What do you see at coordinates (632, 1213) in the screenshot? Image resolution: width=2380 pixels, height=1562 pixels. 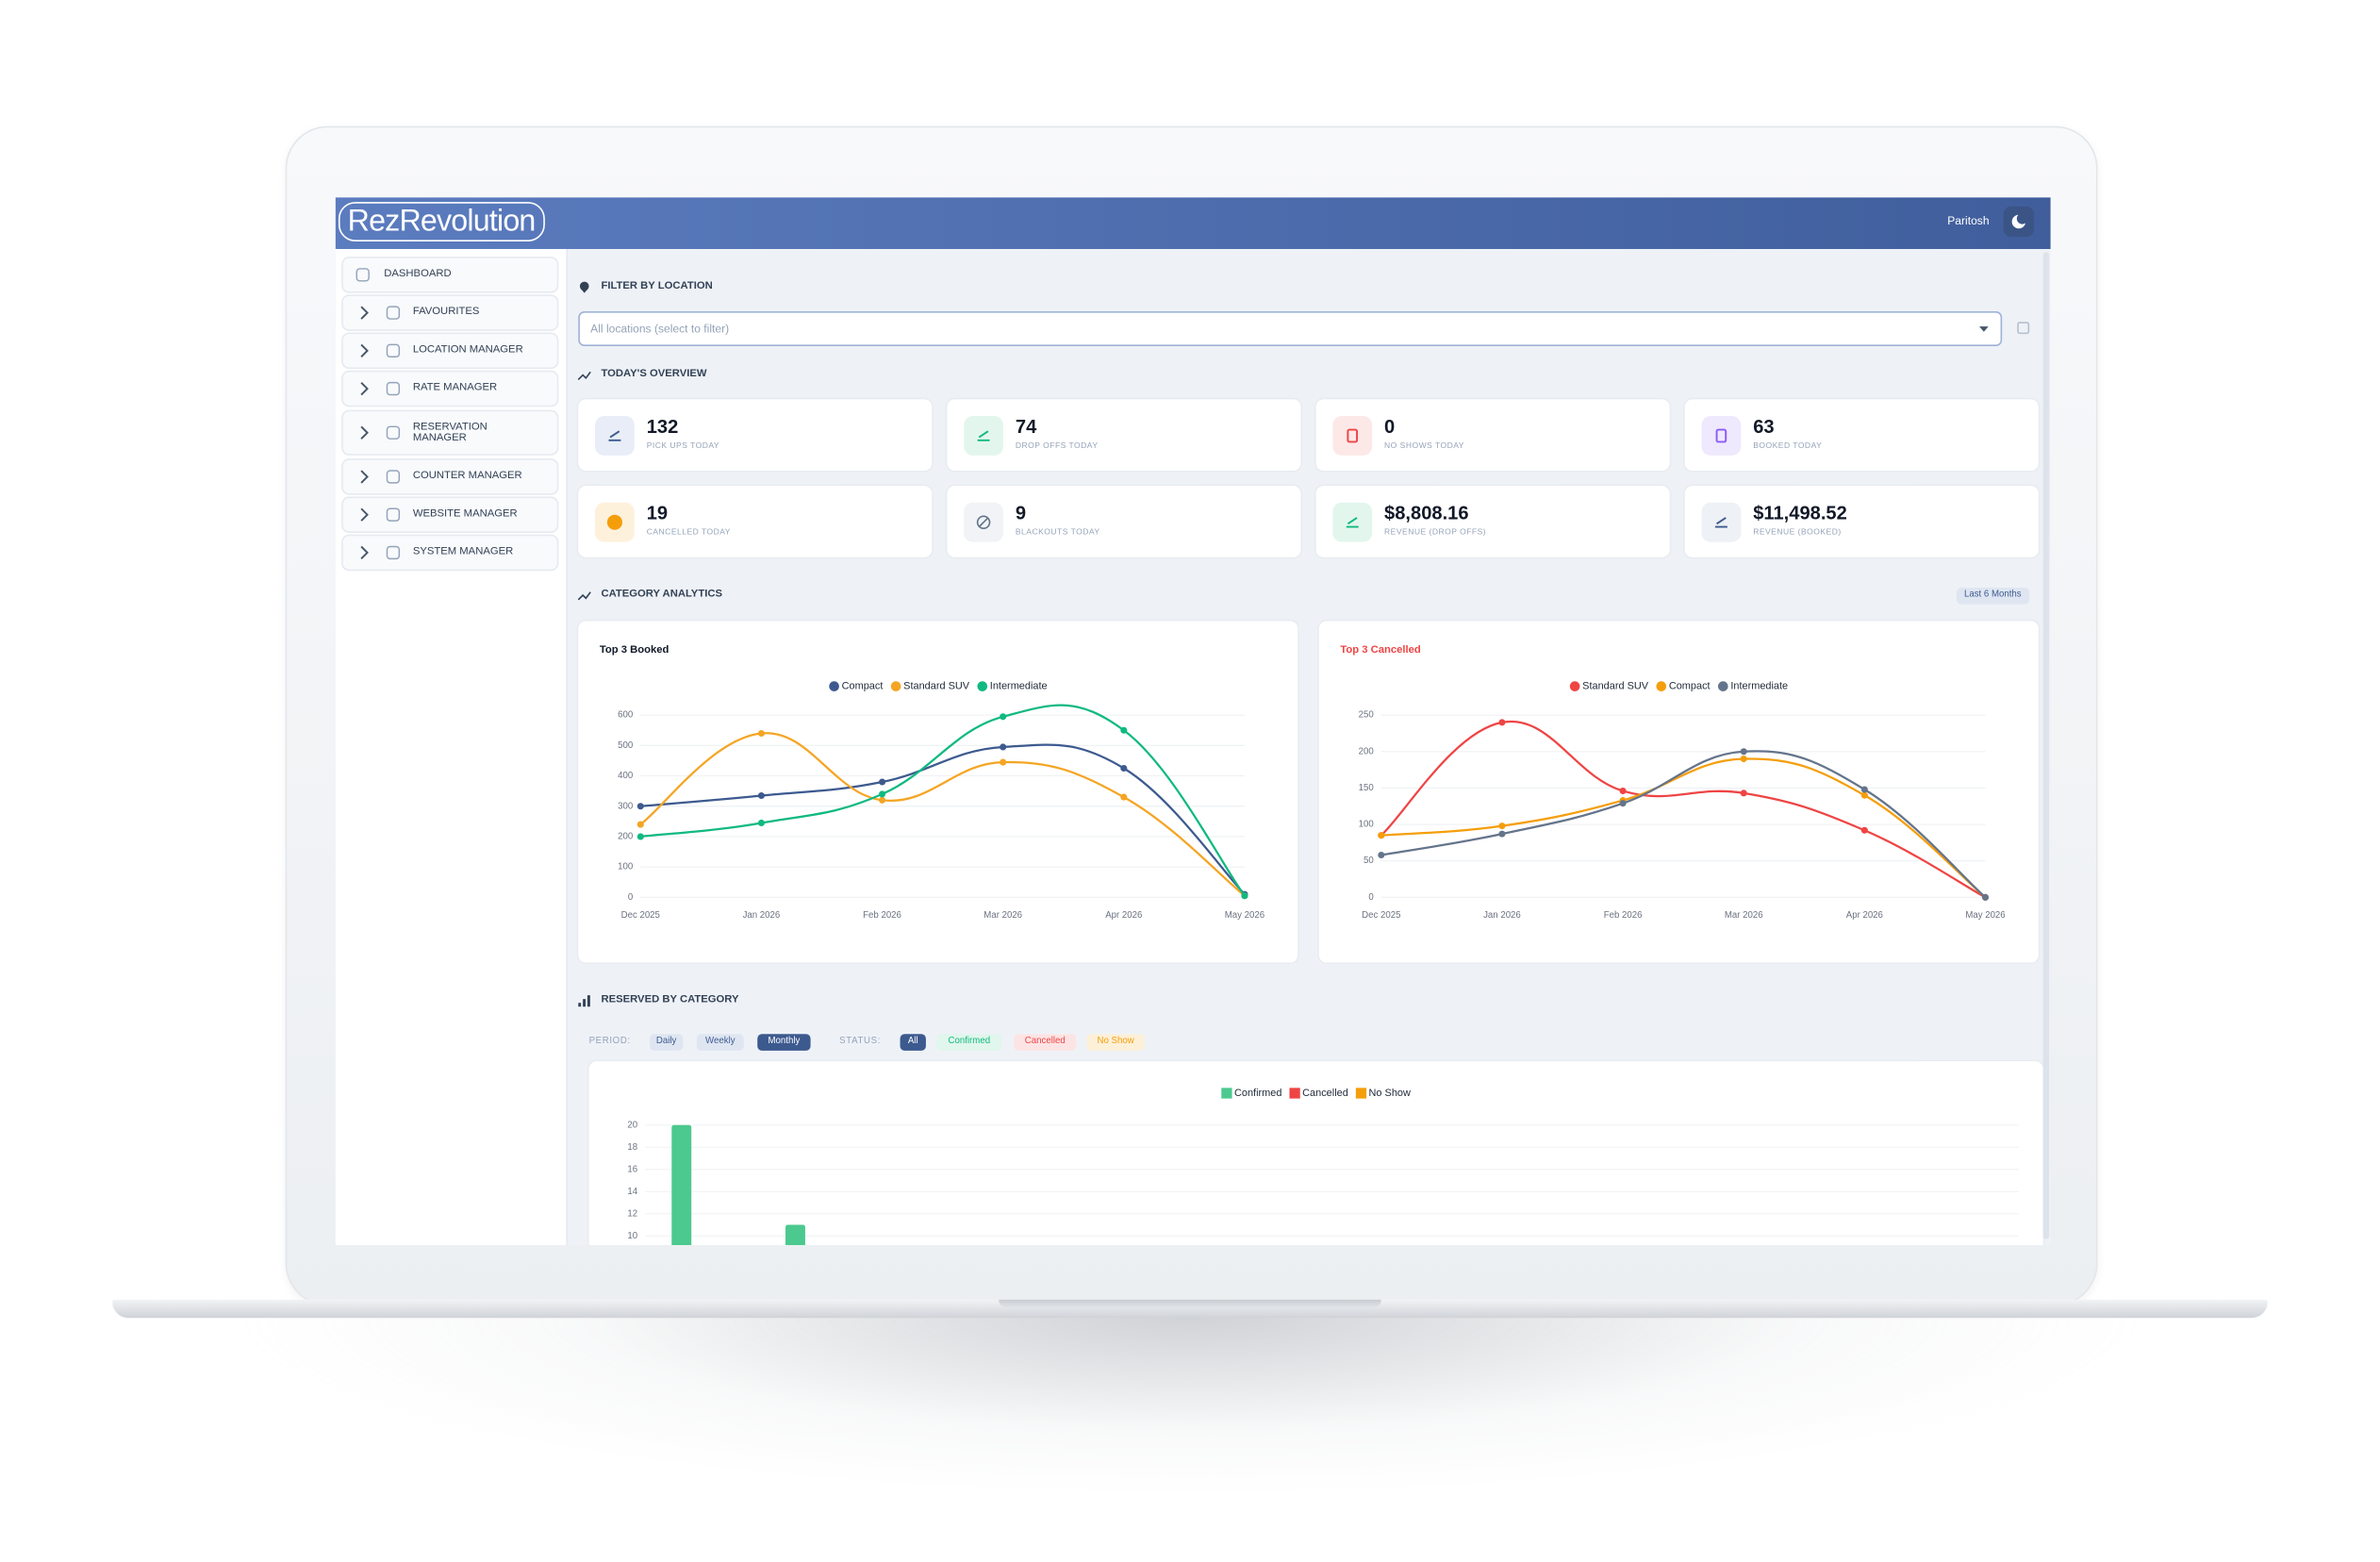 I see `y-tick-label: 12` at bounding box center [632, 1213].